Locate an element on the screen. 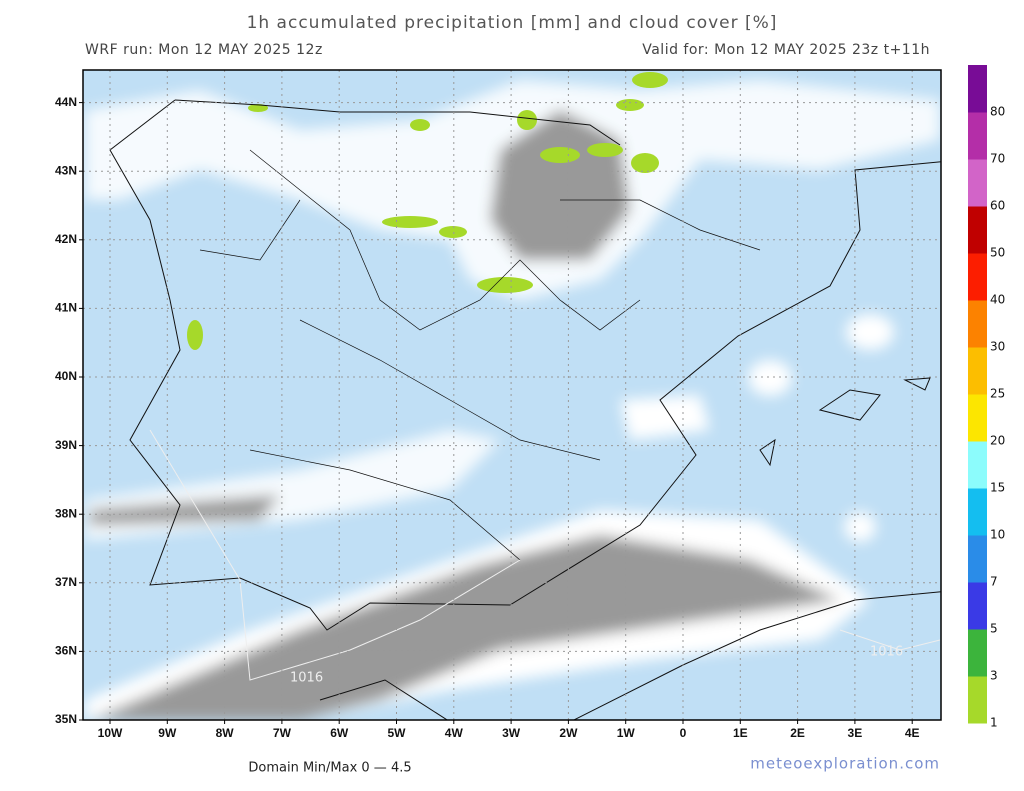  lon-label: 5W is located at coordinates (397, 733).